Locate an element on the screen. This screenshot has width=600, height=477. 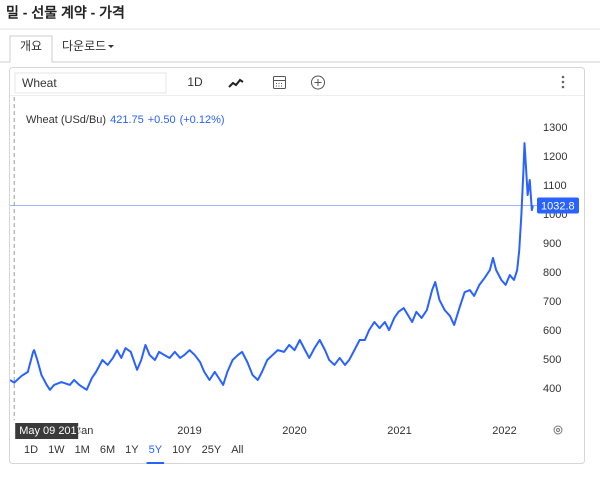
y-tick-label: 600 is located at coordinates (552, 331).